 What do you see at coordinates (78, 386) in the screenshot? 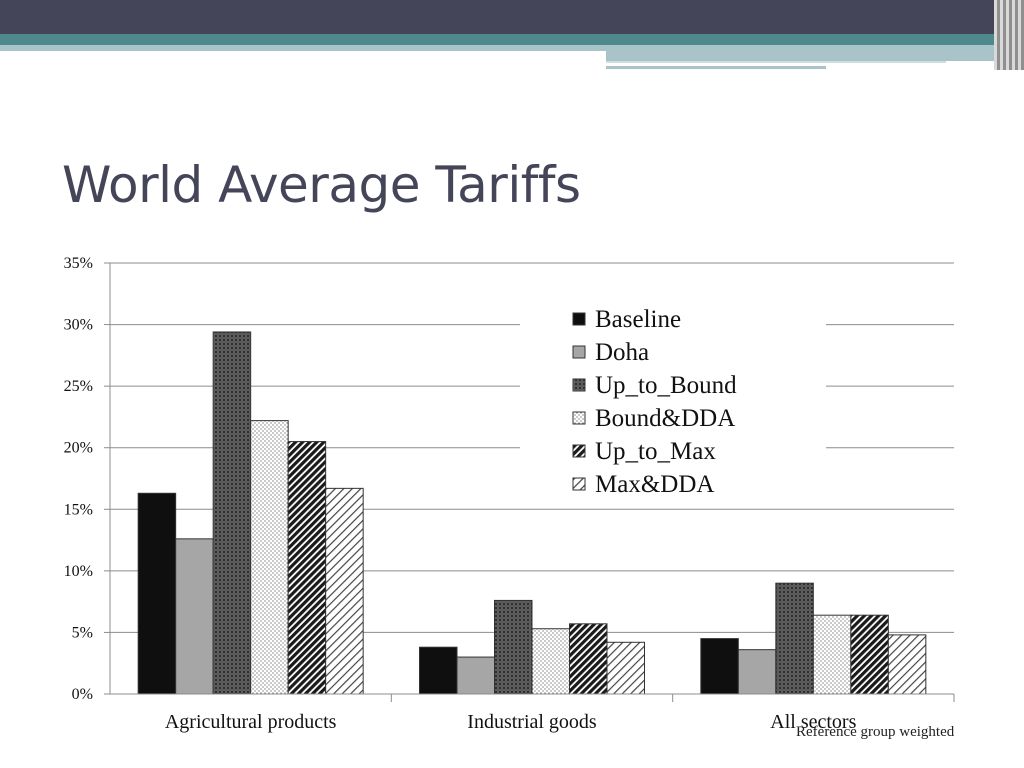
I see `y-tick-label: 25%` at bounding box center [78, 386].